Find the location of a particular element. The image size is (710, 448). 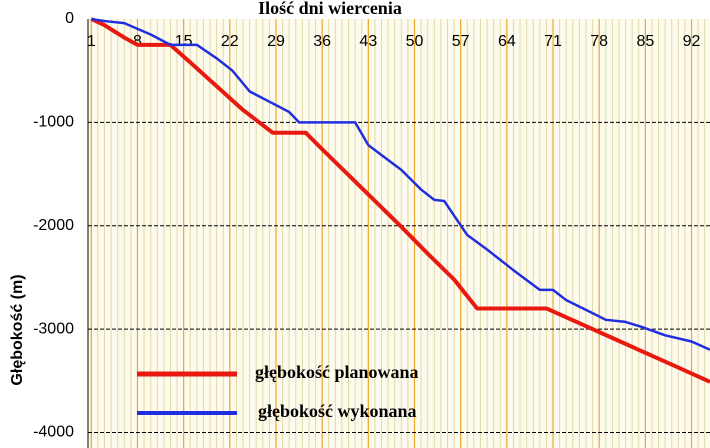

x-tick-label: 71 is located at coordinates (553, 41).